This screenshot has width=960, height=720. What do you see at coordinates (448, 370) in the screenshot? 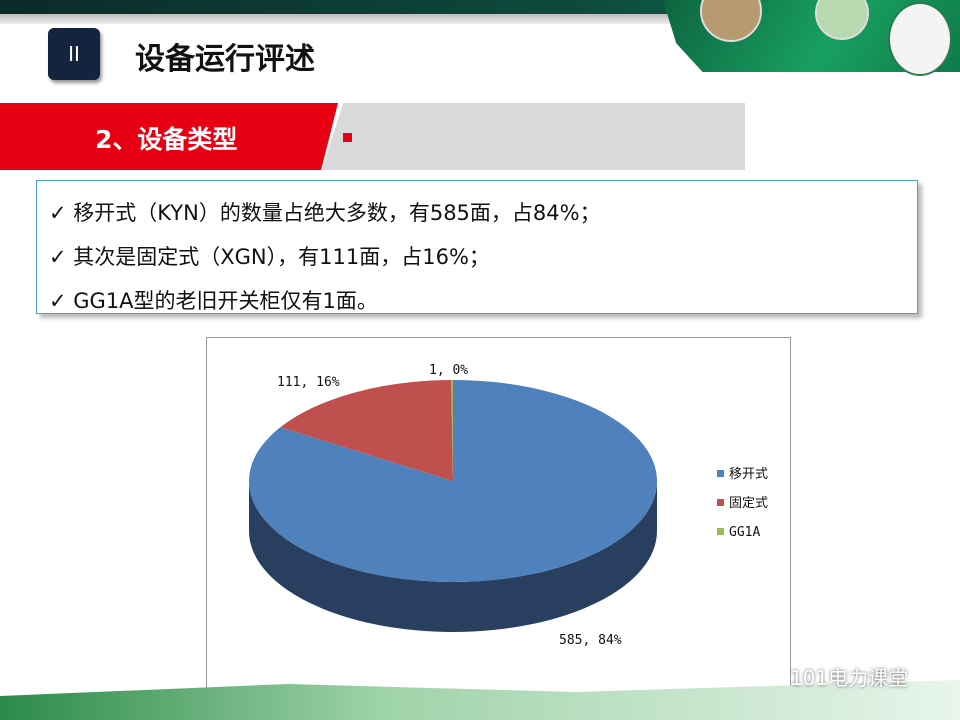
I see `data-label-gg1a: 1, 0%` at bounding box center [448, 370].